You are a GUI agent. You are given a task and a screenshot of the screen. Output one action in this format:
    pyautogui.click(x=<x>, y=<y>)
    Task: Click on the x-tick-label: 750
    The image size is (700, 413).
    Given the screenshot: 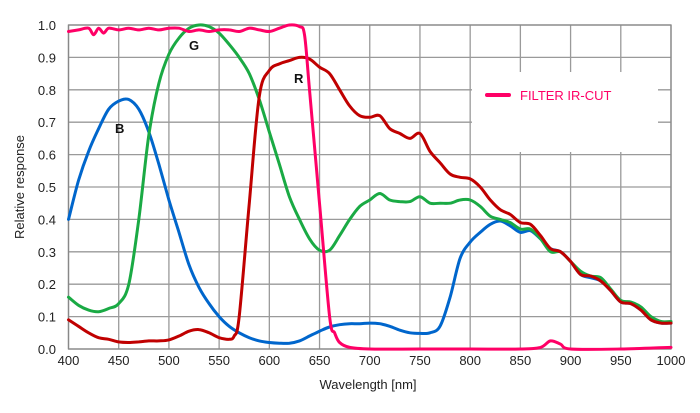 What is the action you would take?
    pyautogui.click(x=420, y=360)
    